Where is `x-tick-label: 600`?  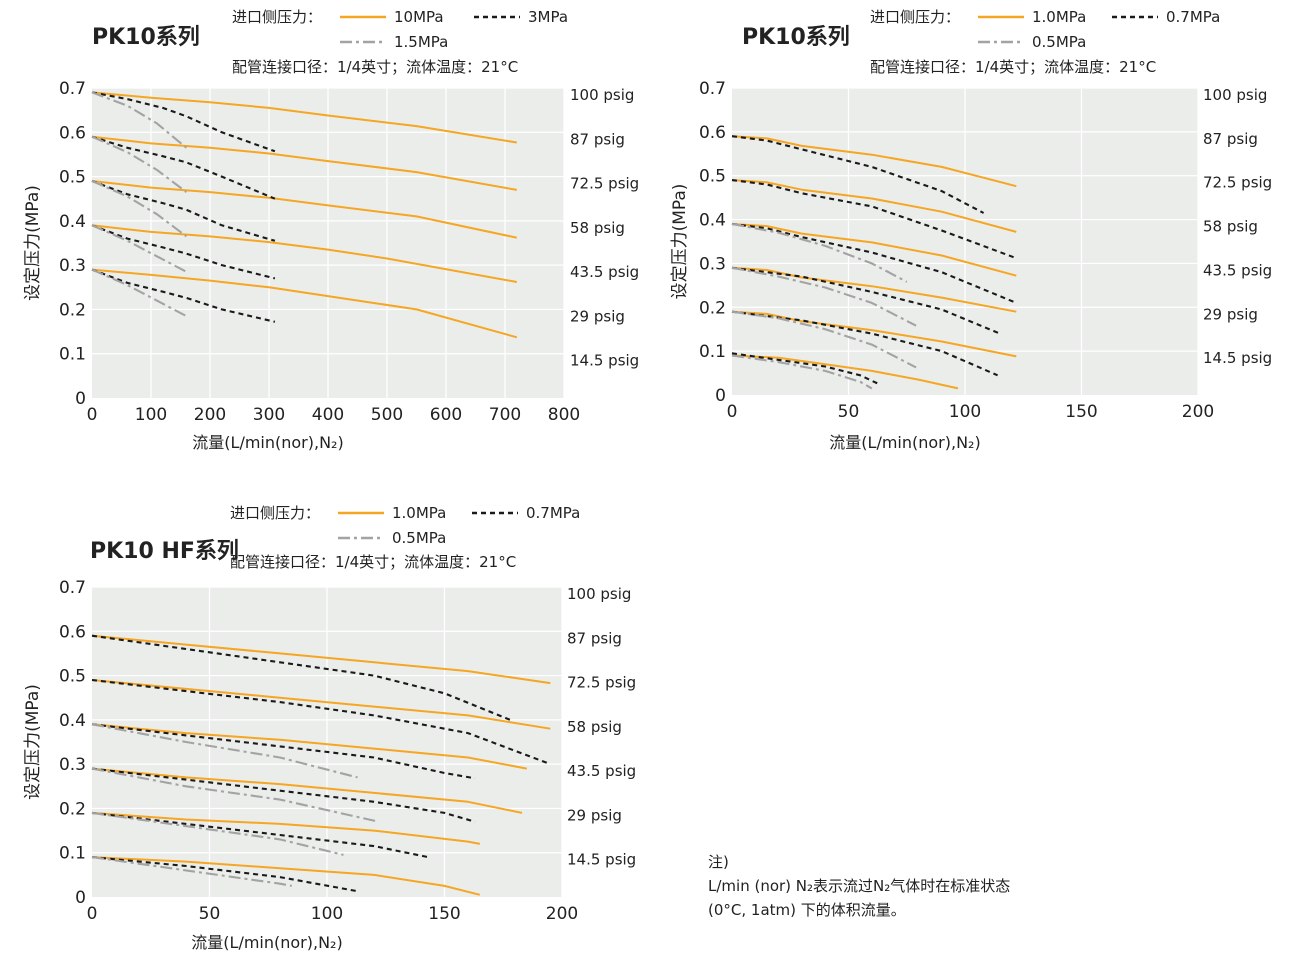 x-tick-label: 600 is located at coordinates (446, 415).